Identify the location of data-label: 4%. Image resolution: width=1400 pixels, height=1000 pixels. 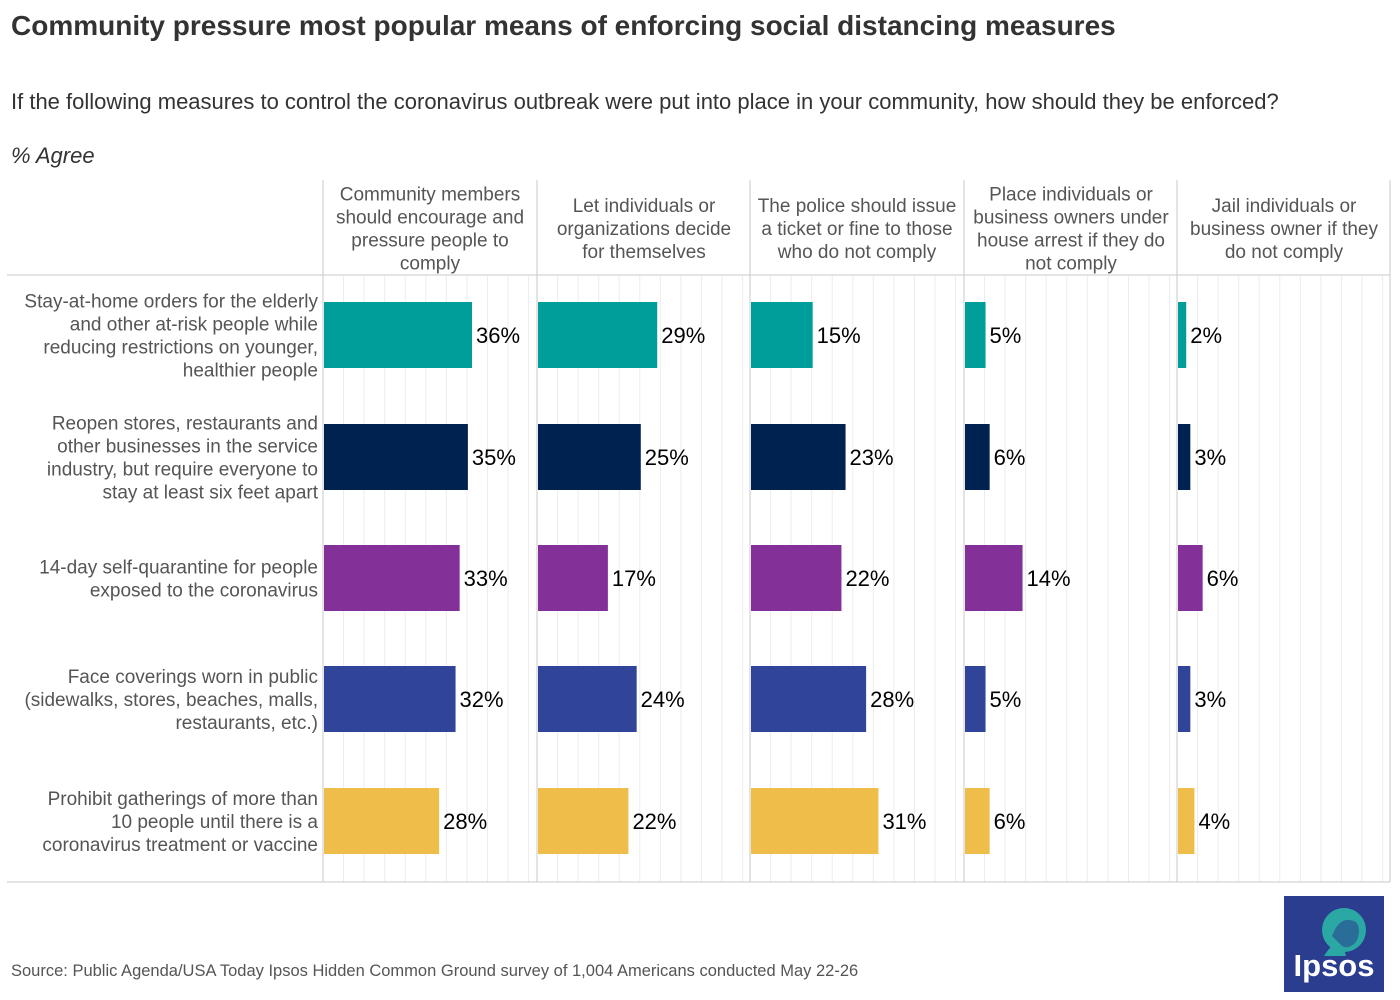
(1214, 821).